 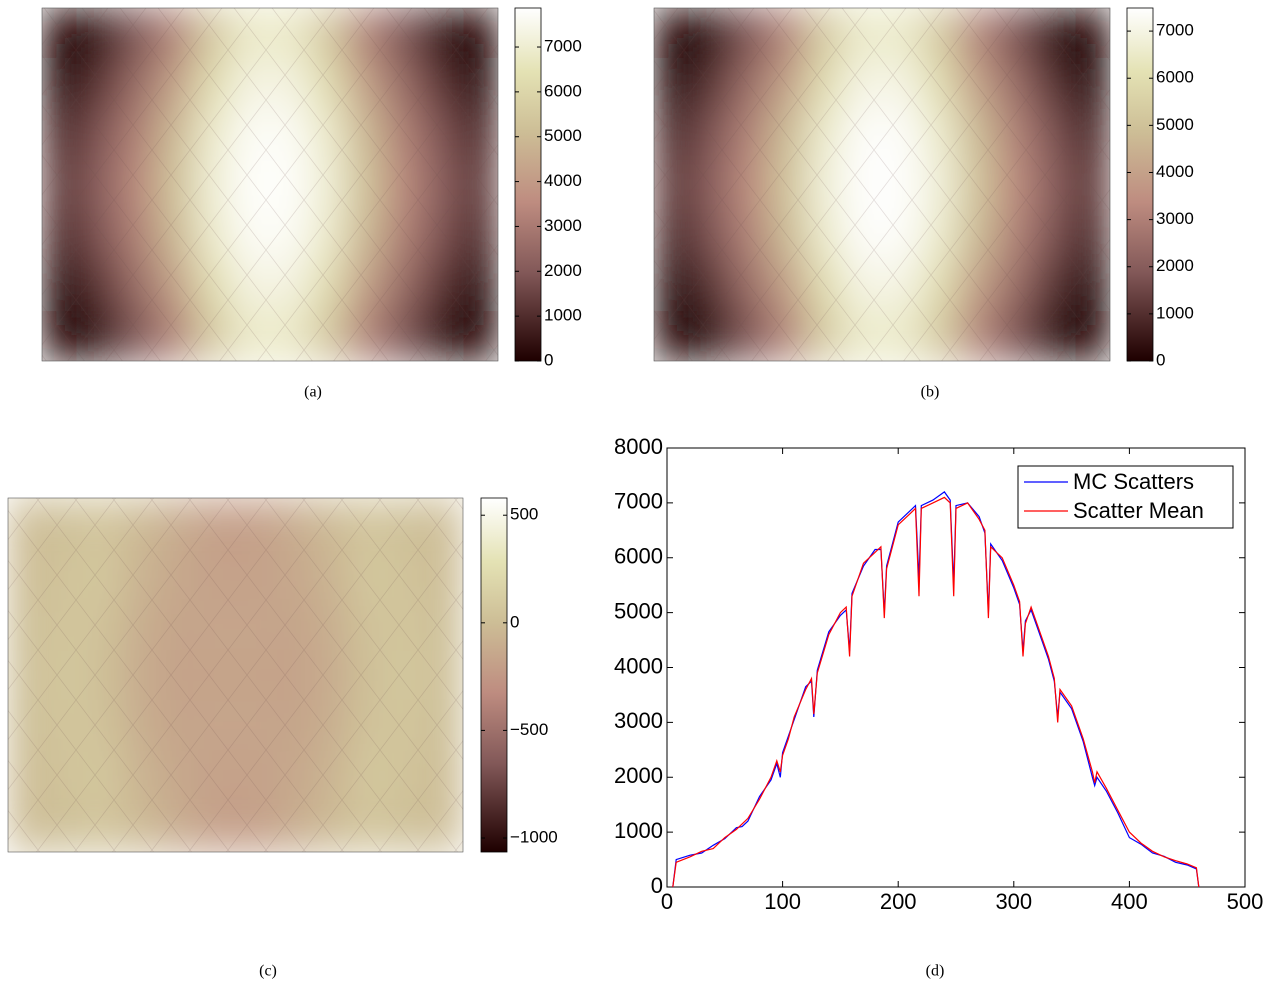 I want to click on legend-label: MC Scatters, so click(x=1133, y=481).